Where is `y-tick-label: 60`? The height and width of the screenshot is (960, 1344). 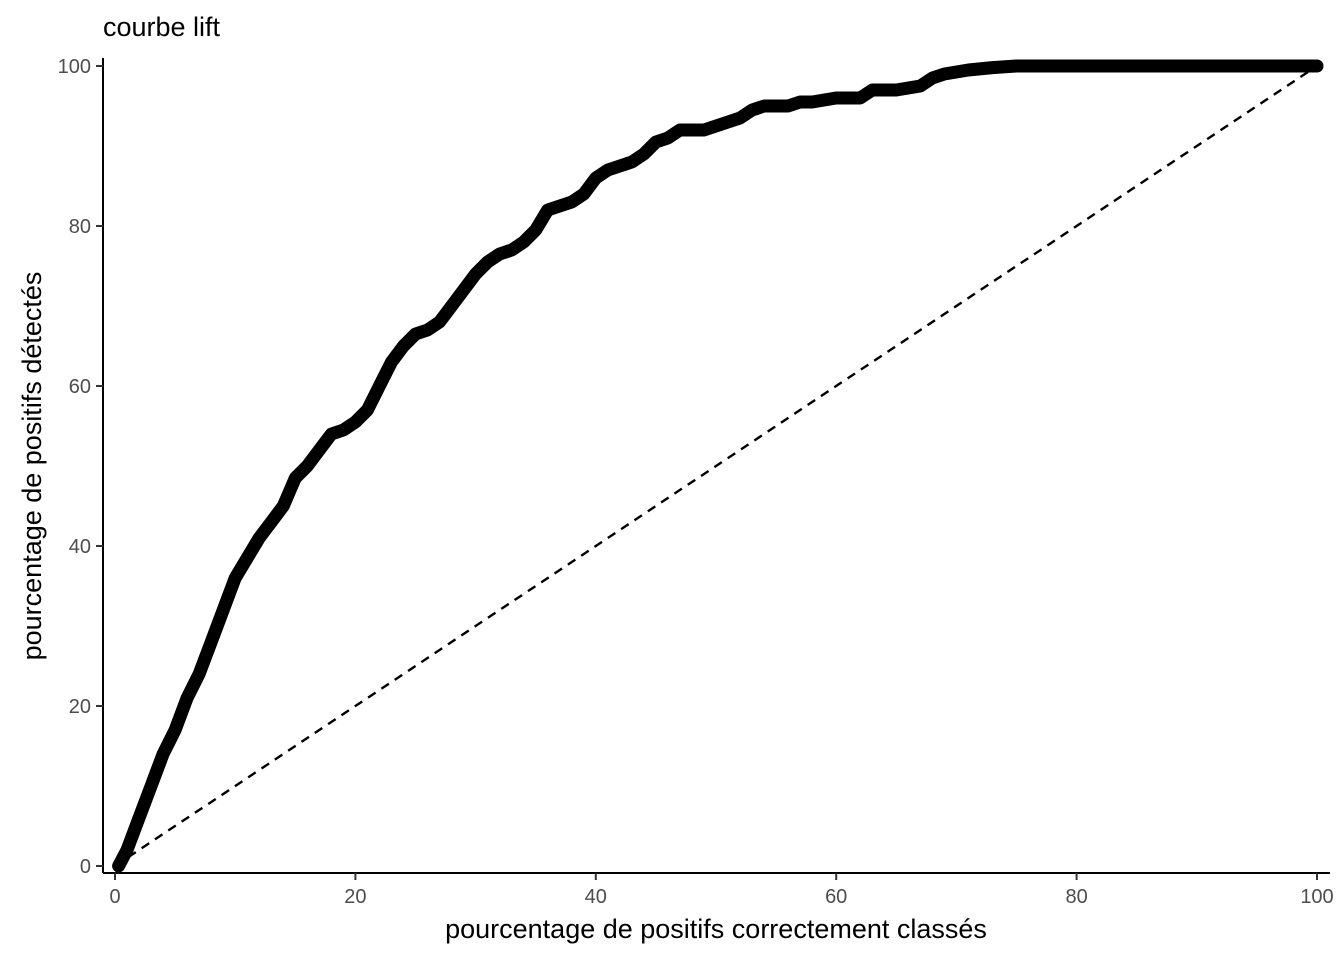
y-tick-label: 60 is located at coordinates (80, 387).